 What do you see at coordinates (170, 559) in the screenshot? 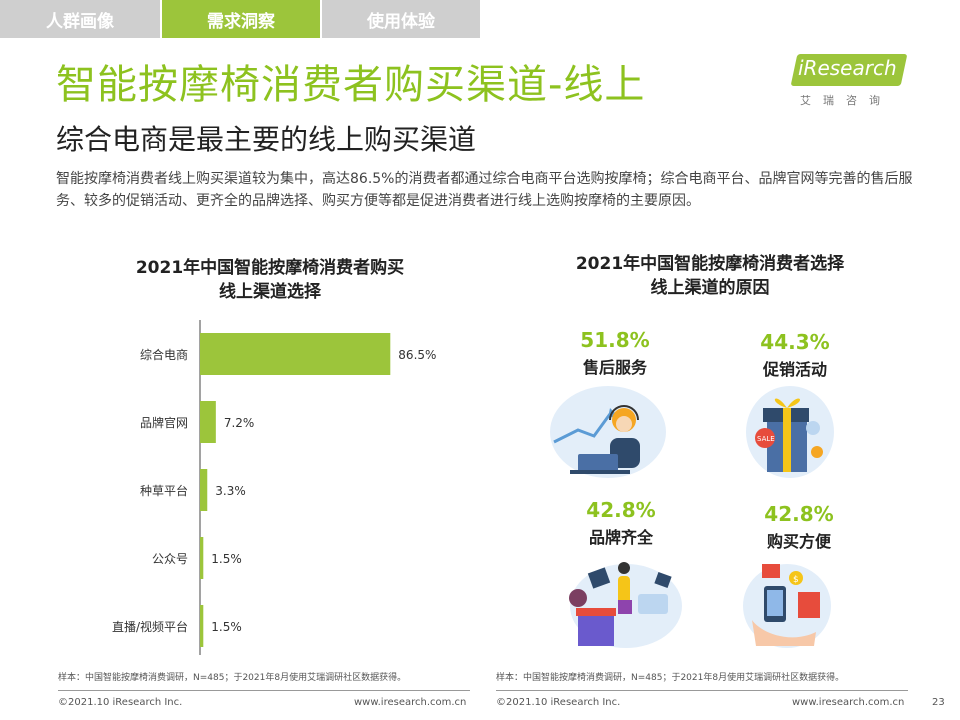
I see `category-label: 公众号` at bounding box center [170, 559].